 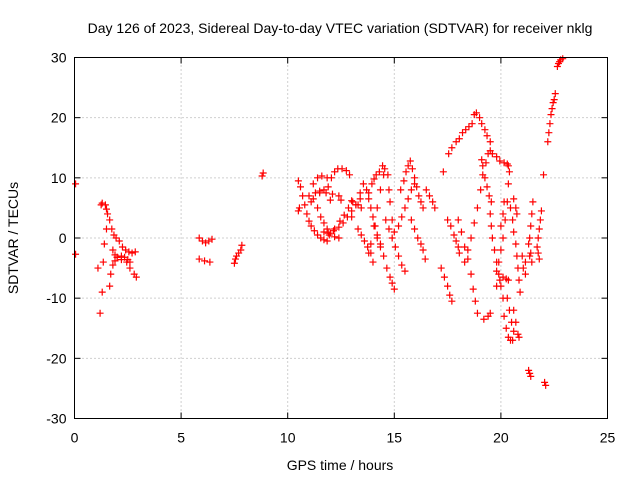 I want to click on x-axis-label: GPS time / hours, so click(x=340, y=465).